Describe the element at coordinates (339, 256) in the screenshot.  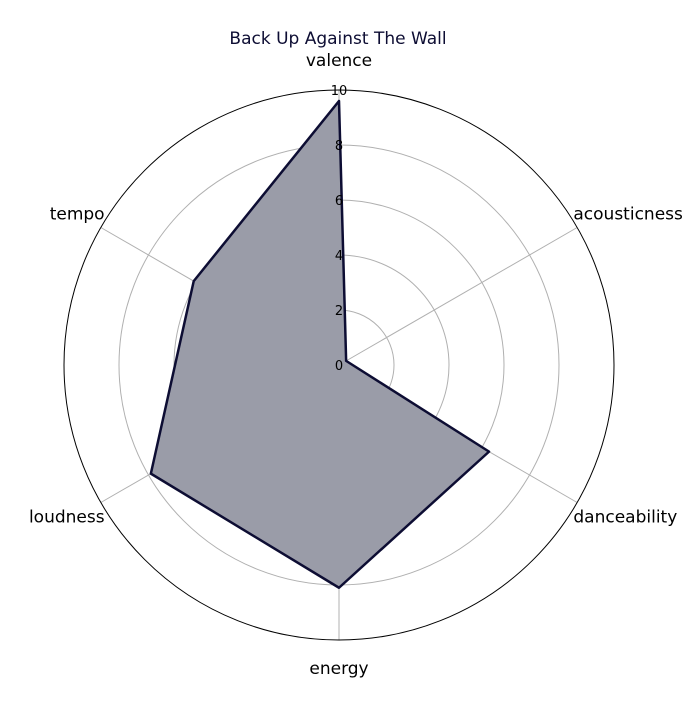
I see `tick-label-4: 4` at that location.